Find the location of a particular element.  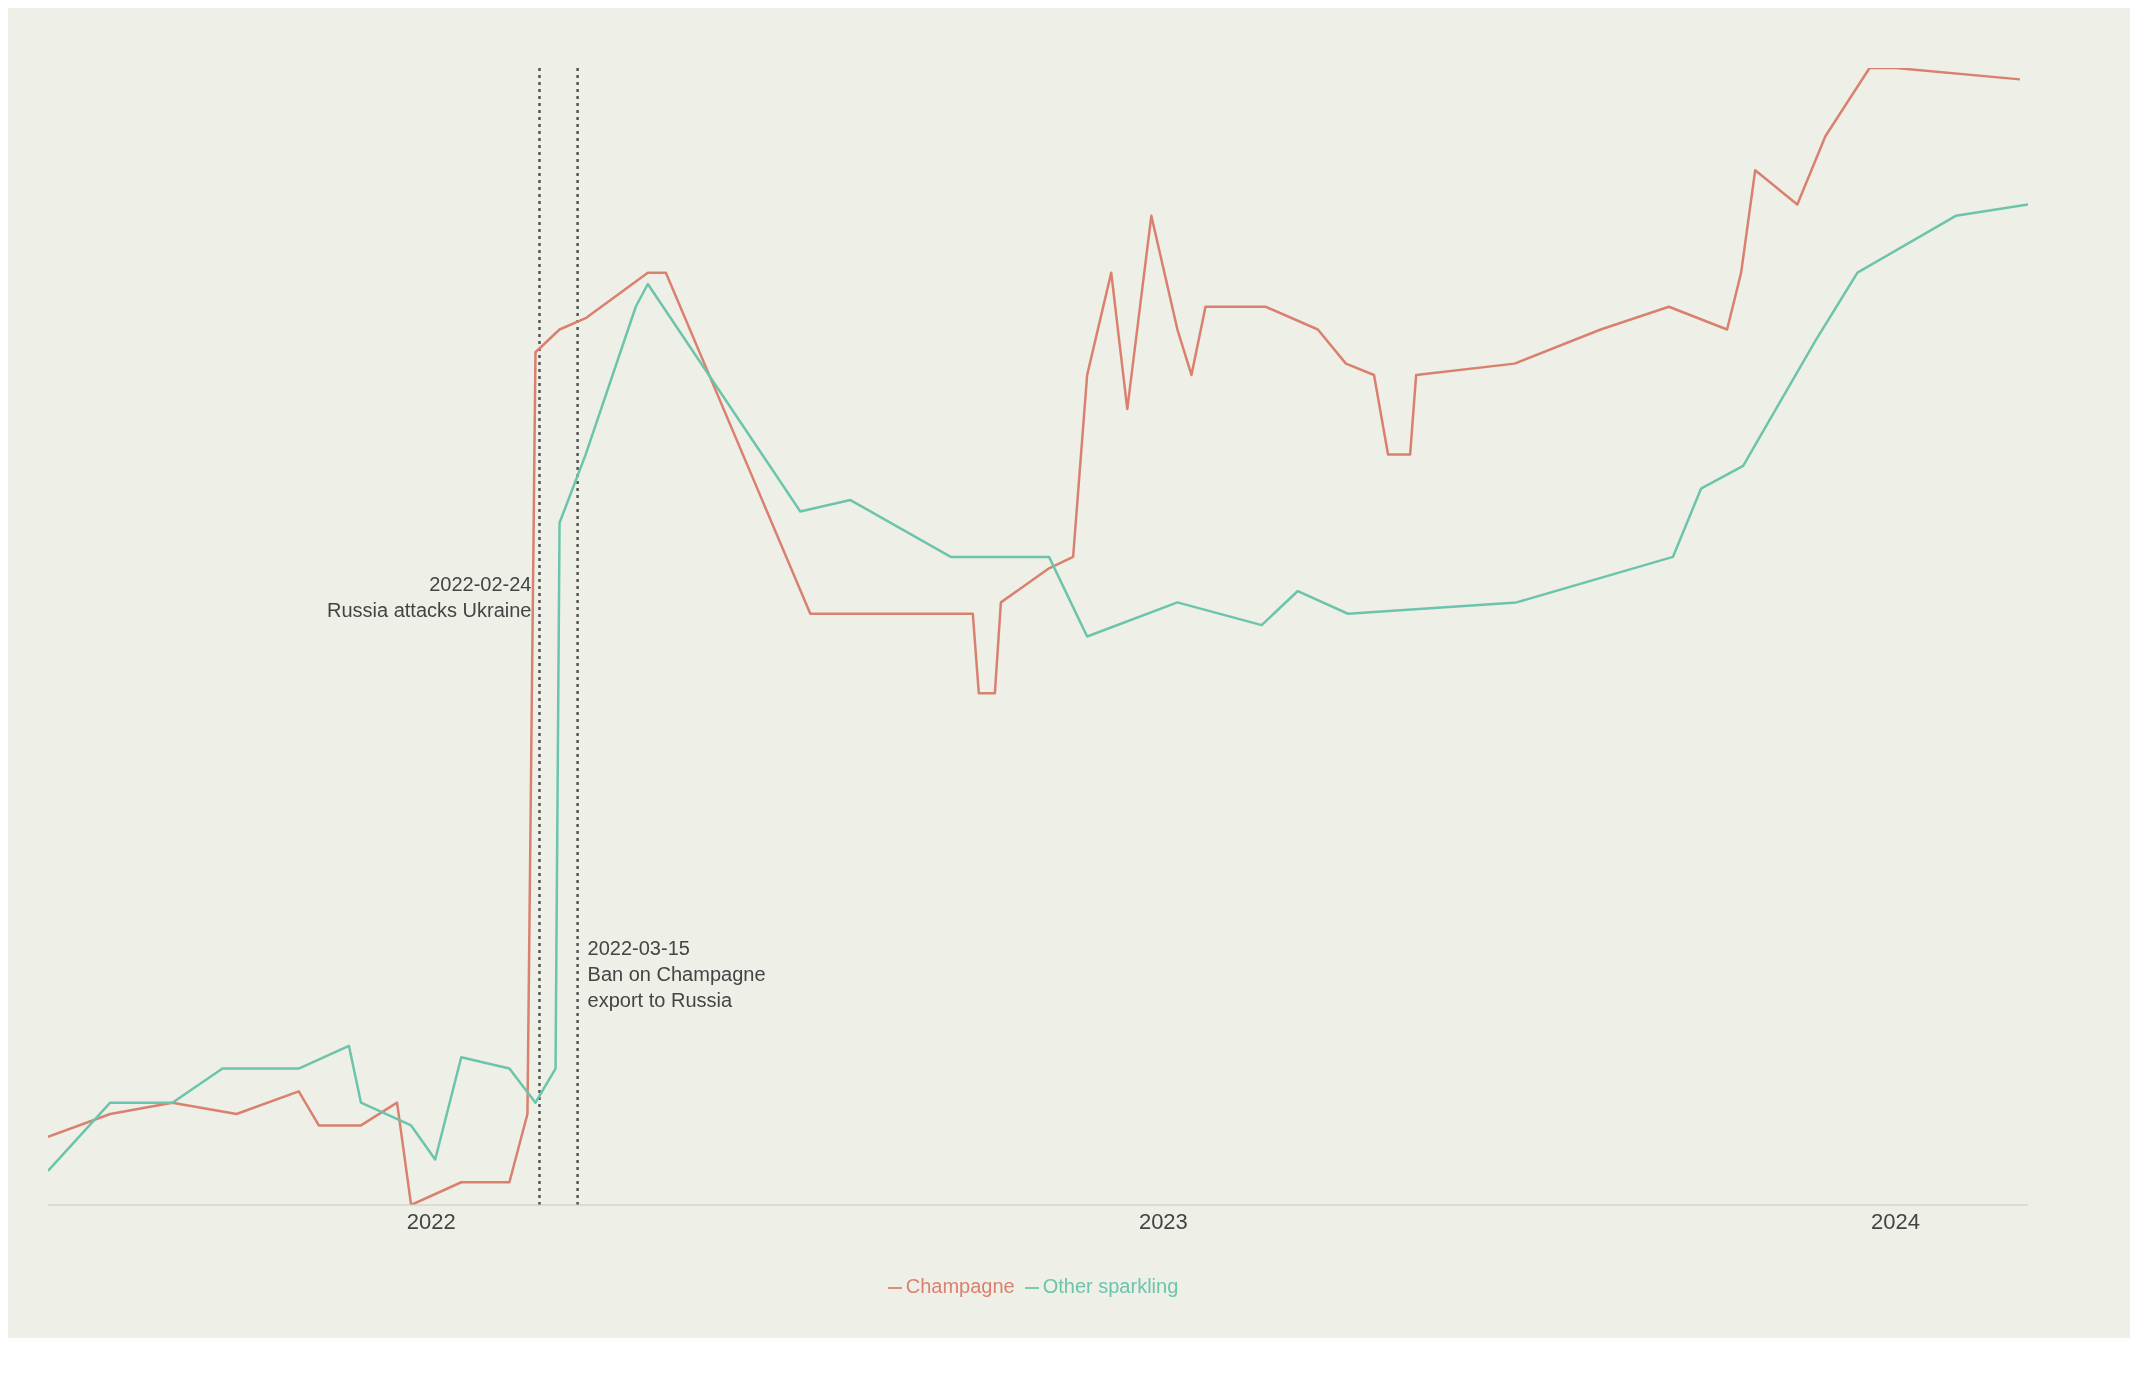

ref-line-label: 2022-03-15 Ban on Champagne export to Russia is located at coordinates (676, 973).